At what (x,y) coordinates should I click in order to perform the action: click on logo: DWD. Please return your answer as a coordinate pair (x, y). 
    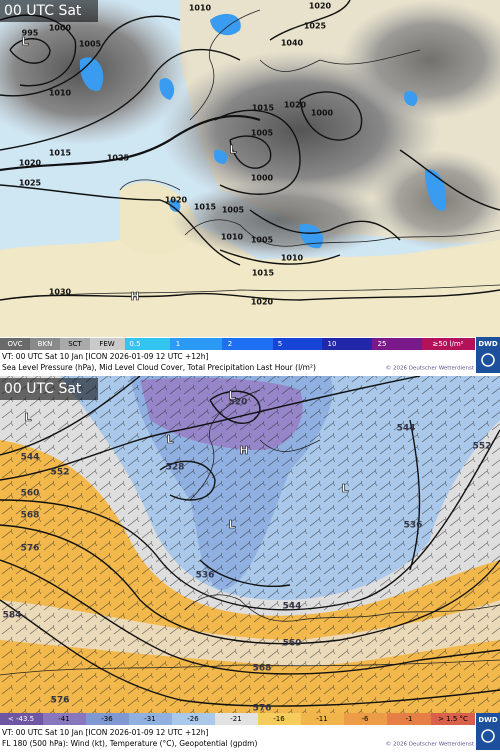
    Looking at the image, I should click on (488, 344).